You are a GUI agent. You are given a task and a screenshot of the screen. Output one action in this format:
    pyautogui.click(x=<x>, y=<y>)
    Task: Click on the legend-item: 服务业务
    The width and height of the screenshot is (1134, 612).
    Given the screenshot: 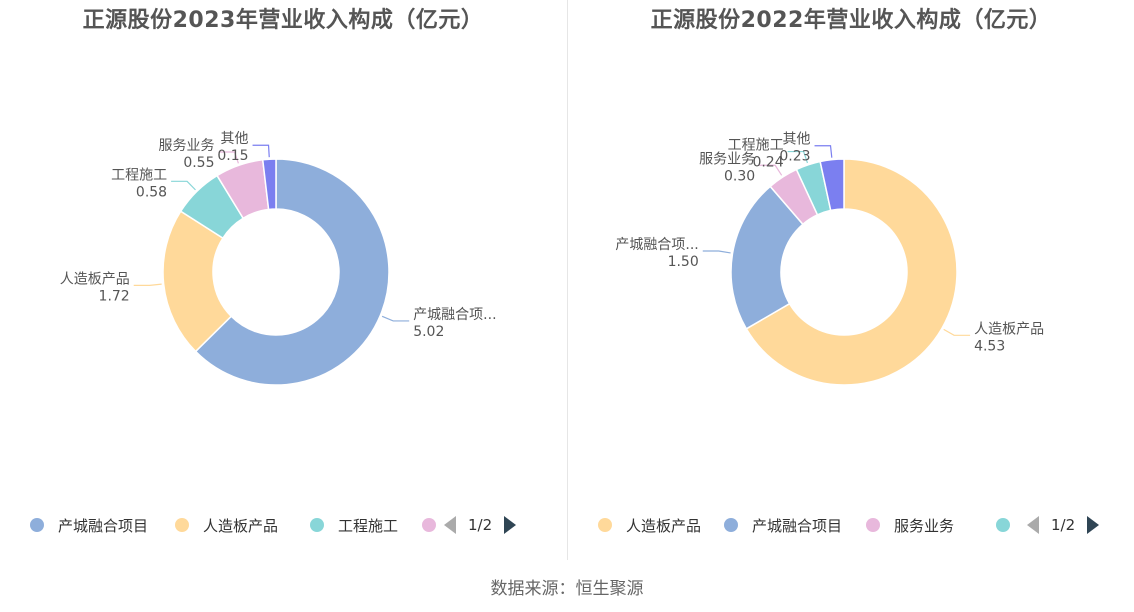 What is the action you would take?
    pyautogui.click(x=910, y=525)
    